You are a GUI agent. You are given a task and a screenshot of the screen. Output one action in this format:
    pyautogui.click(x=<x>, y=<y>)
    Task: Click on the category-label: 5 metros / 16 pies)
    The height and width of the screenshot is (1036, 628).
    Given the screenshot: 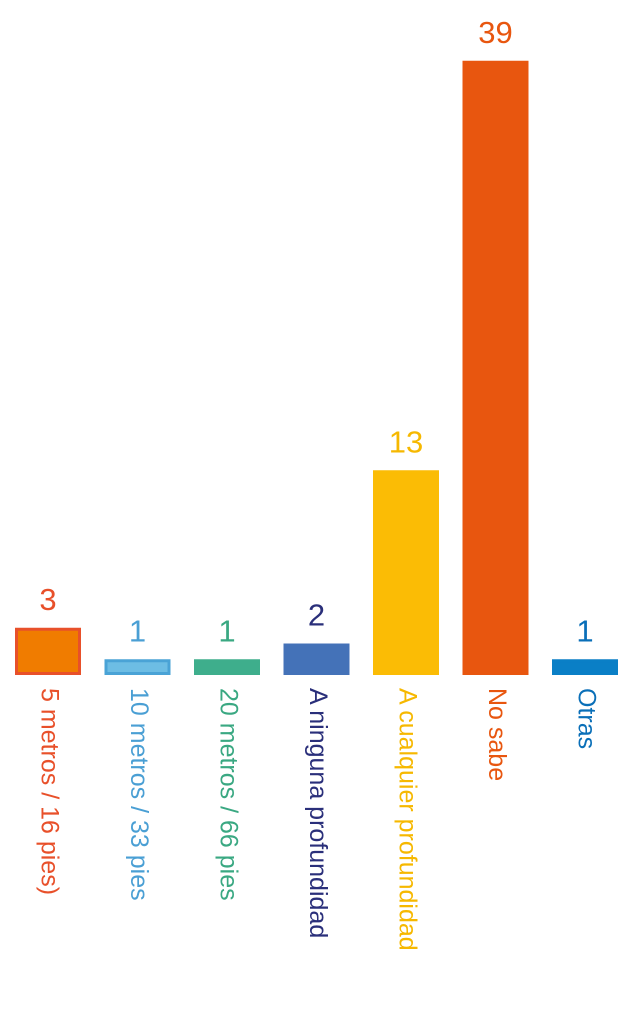 What is the action you would take?
    pyautogui.click(x=49, y=791)
    